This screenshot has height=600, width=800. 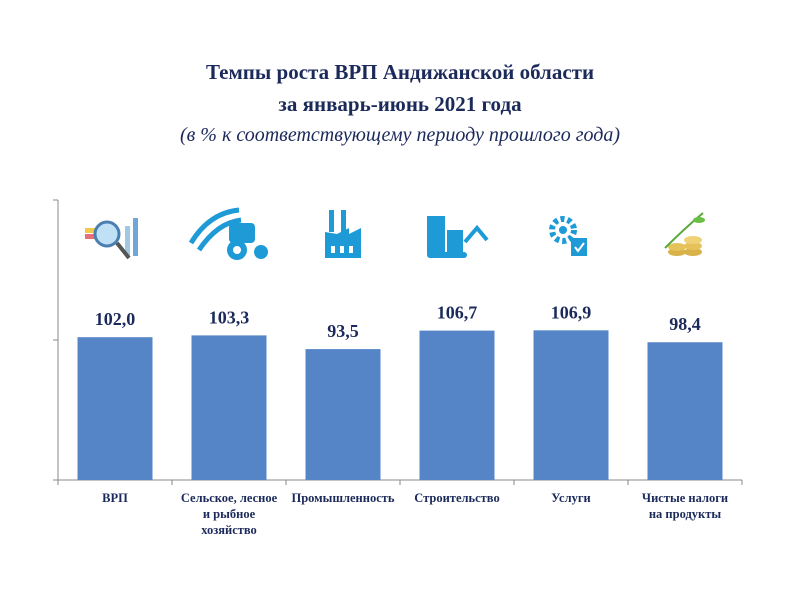 What do you see at coordinates (400, 72) in the screenshot?
I see `chart-title: Темпы роста ВРП Андижанской области` at bounding box center [400, 72].